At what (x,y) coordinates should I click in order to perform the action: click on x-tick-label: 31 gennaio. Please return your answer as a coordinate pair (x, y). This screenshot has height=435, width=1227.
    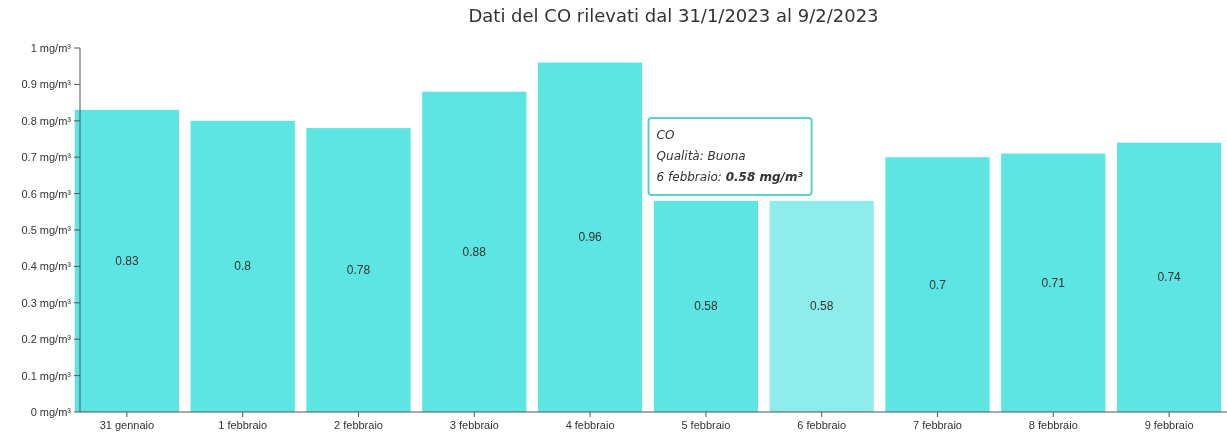
    Looking at the image, I should click on (127, 425).